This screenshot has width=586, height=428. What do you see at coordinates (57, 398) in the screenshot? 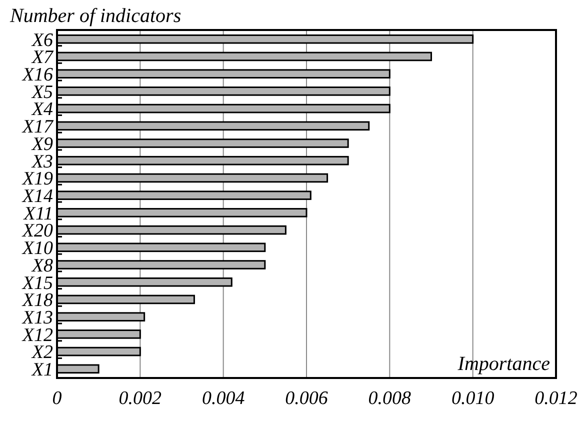
I see `x-tick-label: 0` at bounding box center [57, 398].